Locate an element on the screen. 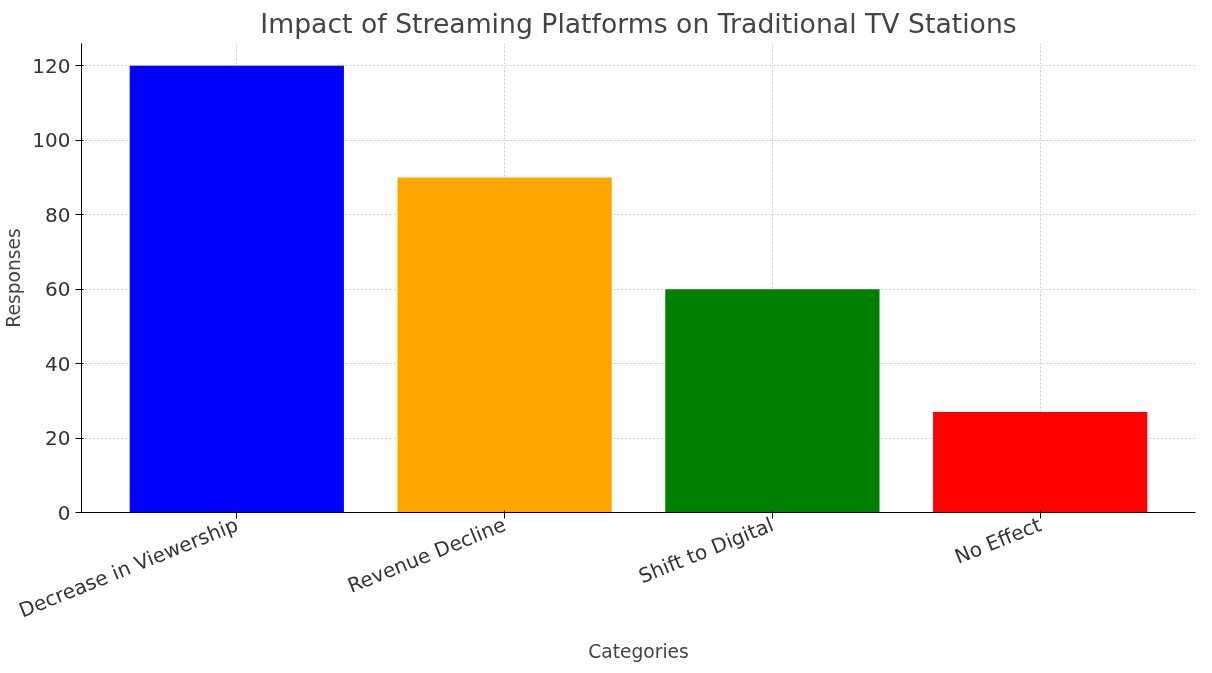 The image size is (1212, 673). y-tick-label: 20 is located at coordinates (58, 438).